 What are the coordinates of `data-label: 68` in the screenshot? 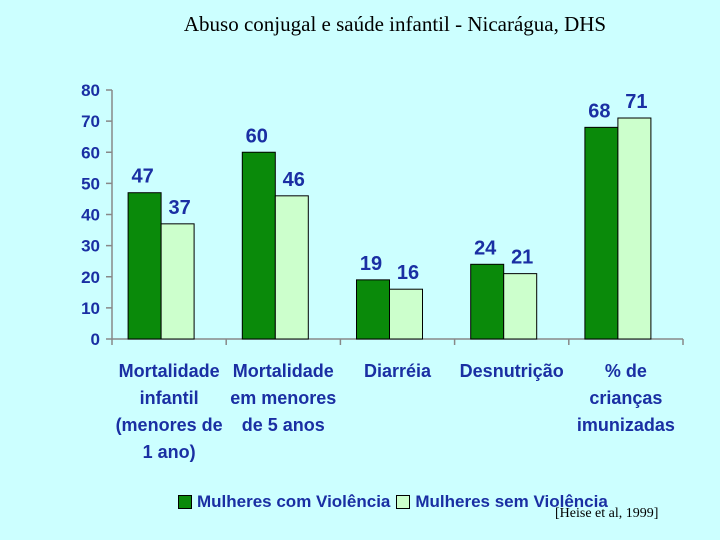 It's located at (599, 111).